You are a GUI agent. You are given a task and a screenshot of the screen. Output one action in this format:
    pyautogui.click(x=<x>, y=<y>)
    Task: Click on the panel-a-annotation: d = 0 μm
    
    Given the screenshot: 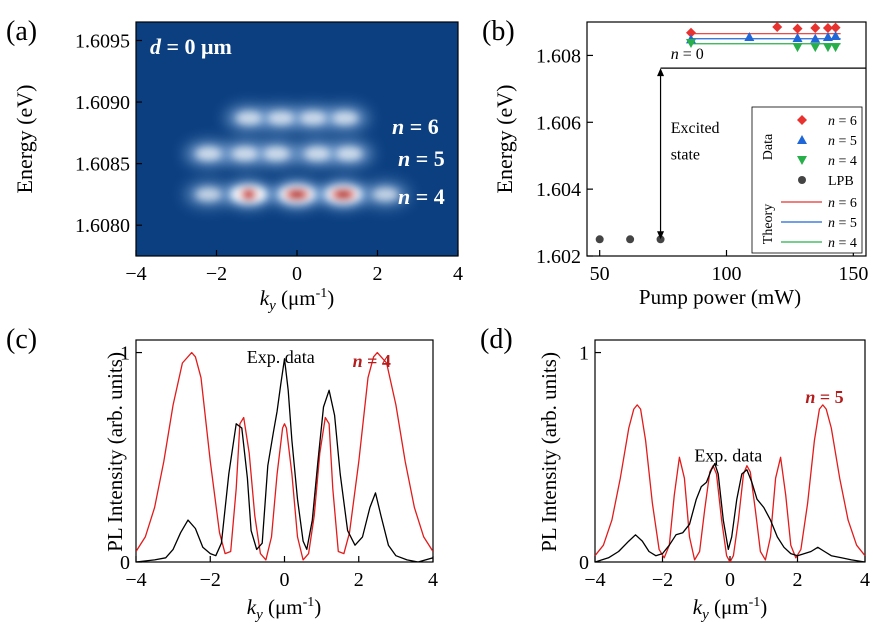 What is the action you would take?
    pyautogui.click(x=191, y=46)
    